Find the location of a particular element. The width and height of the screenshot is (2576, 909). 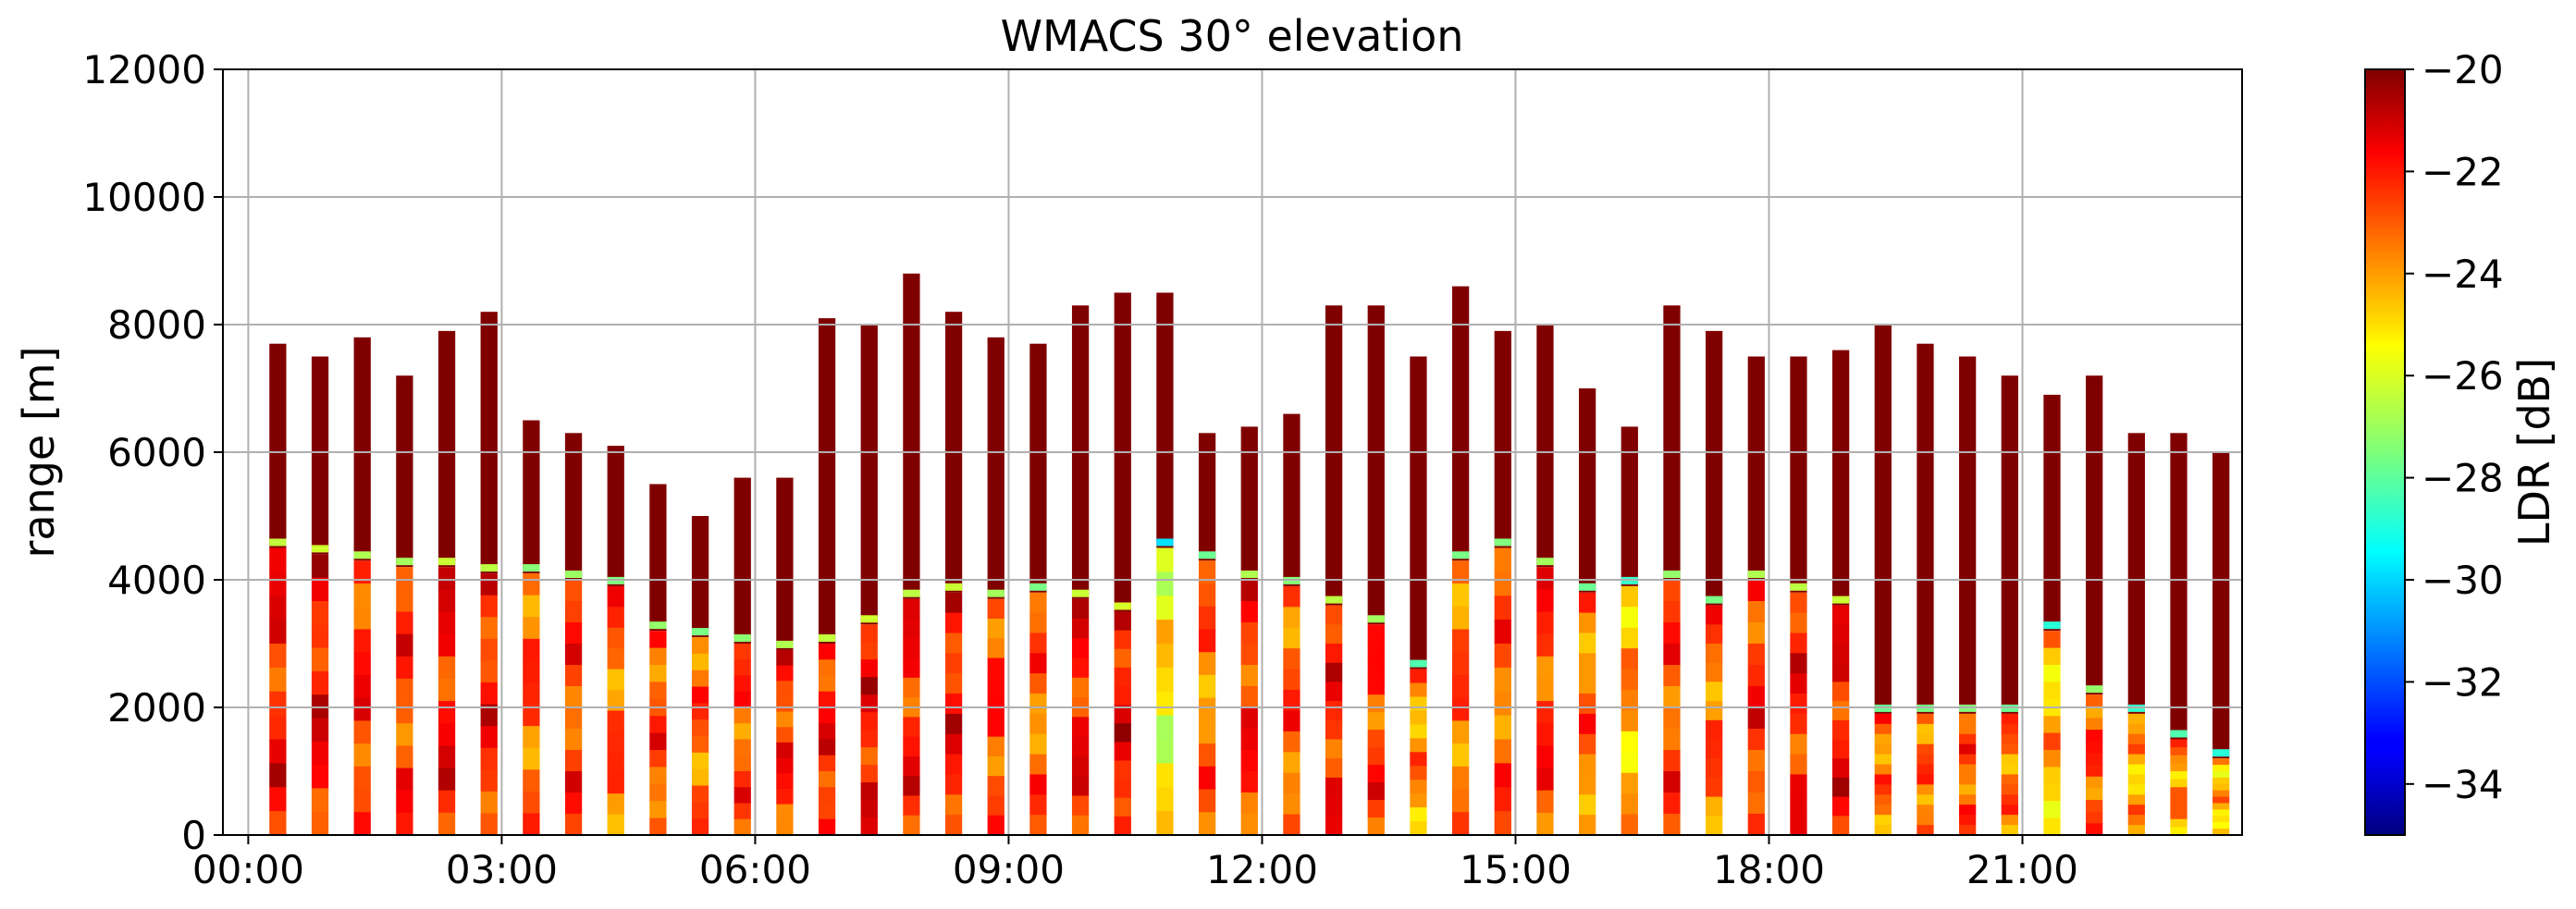

colorbar-tick-label: −34 is located at coordinates (2463, 785).